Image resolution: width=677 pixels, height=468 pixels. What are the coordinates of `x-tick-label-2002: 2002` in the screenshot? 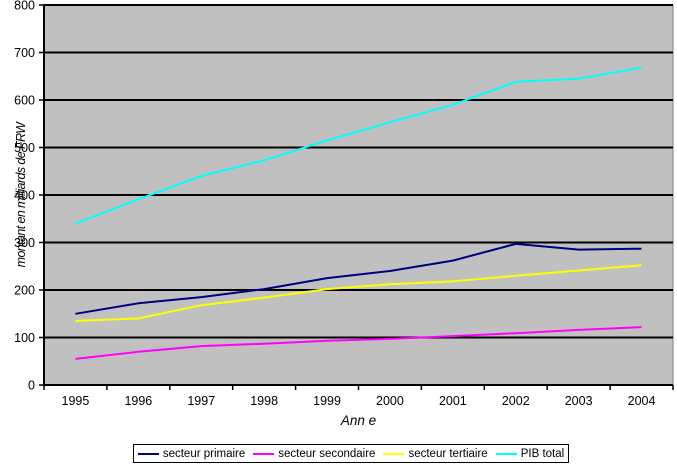 It's located at (516, 401).